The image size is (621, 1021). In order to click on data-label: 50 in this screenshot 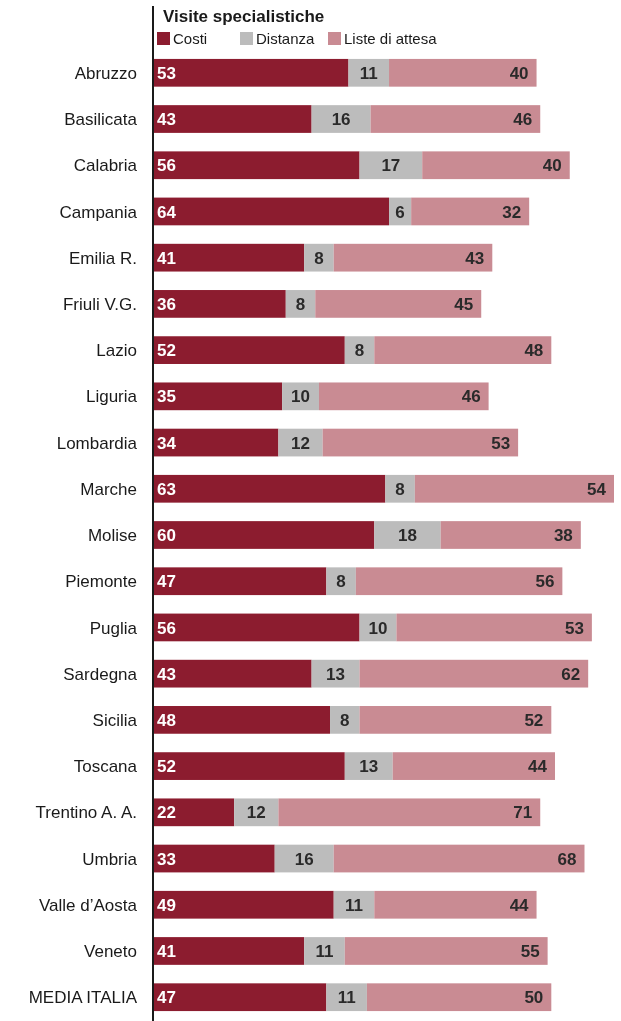, I will do `click(534, 998)`.